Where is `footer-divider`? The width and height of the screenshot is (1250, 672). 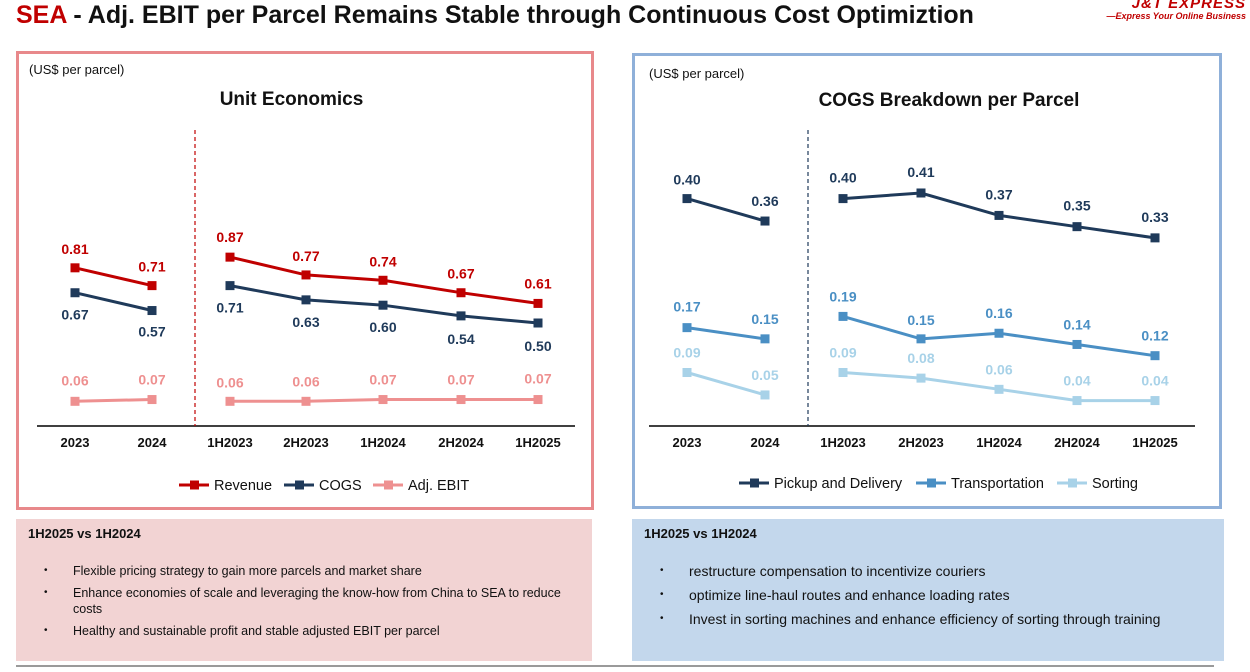 footer-divider is located at coordinates (615, 666).